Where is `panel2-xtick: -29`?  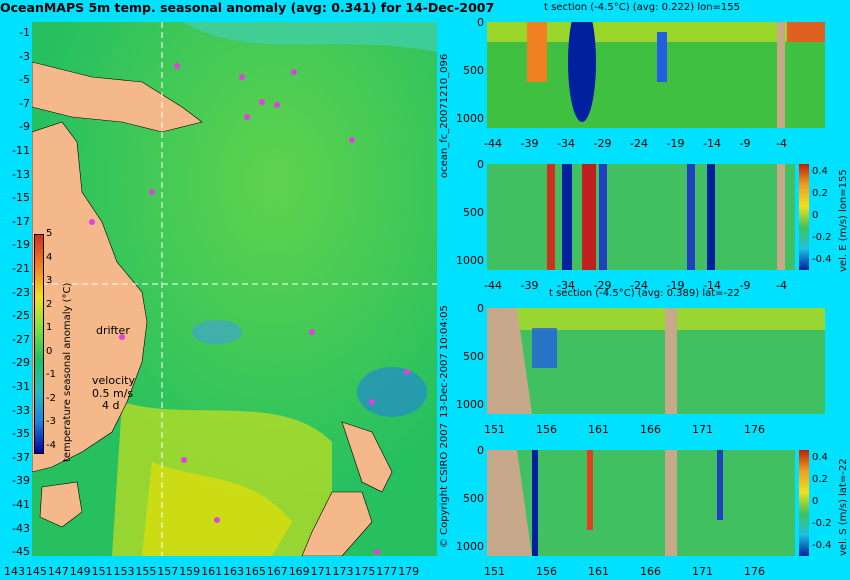 panel2-xtick: -29 is located at coordinates (602, 285).